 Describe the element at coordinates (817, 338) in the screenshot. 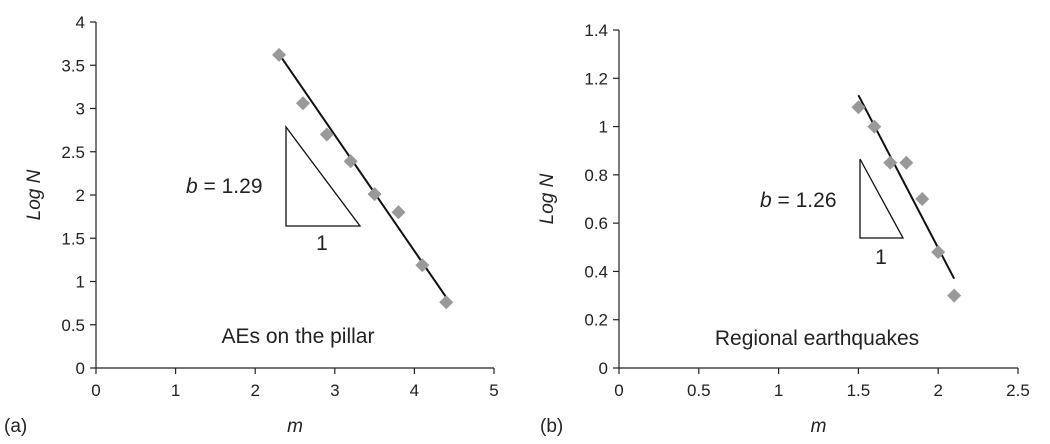

I see `panel-annotation: Regional earthquakes` at that location.